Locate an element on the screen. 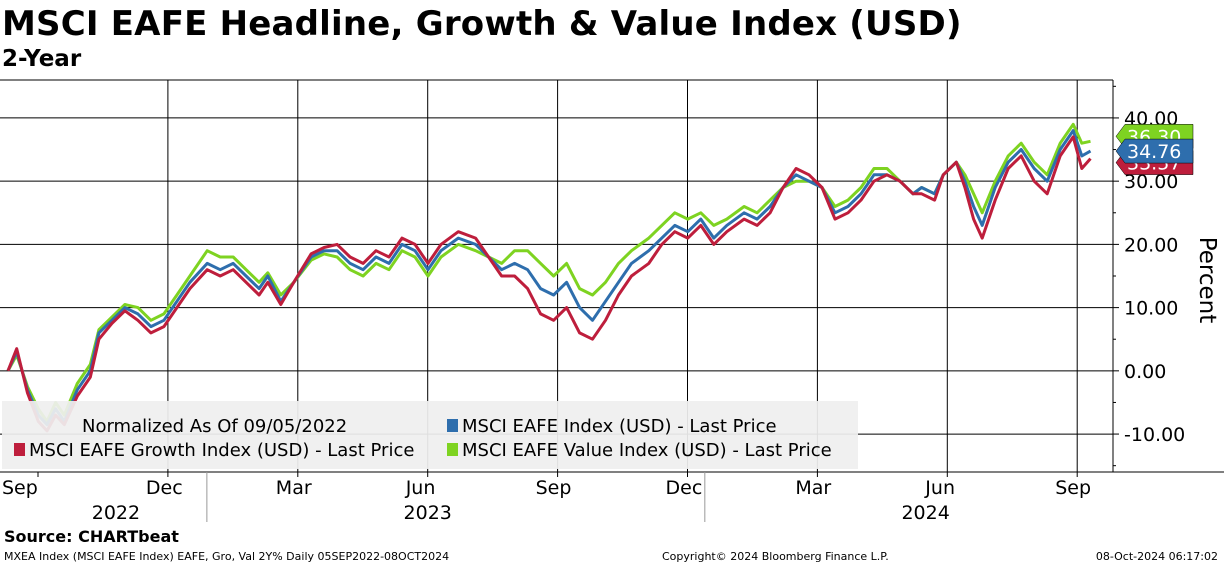 This screenshot has width=1224, height=566. y-axis-label: Percent is located at coordinates (1207, 280).